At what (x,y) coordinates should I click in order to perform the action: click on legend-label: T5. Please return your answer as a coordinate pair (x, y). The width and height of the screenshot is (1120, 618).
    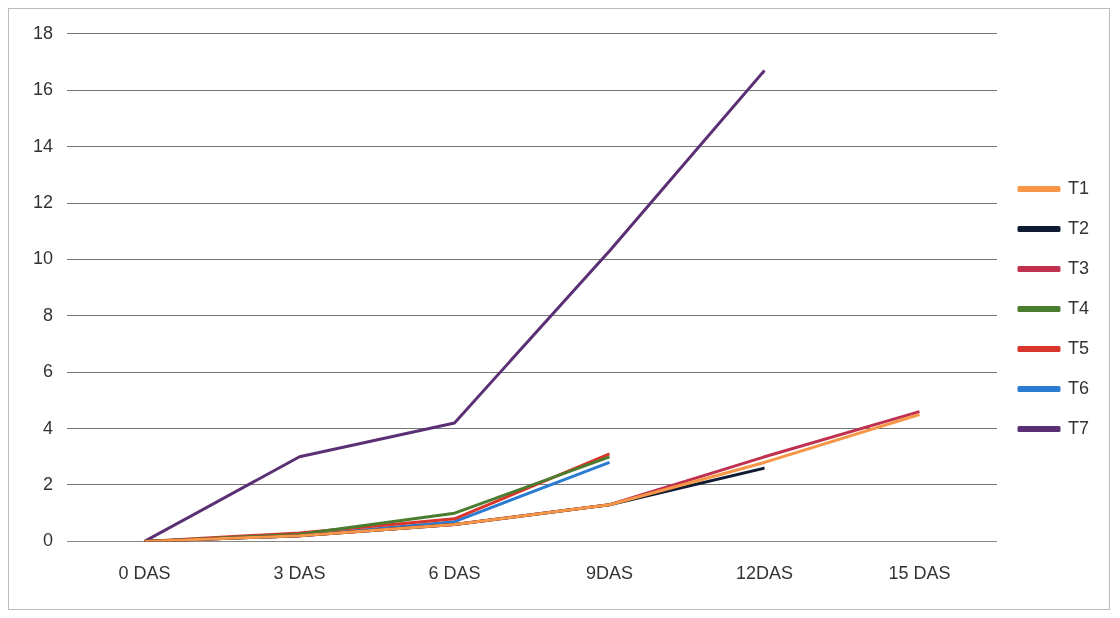
    Looking at the image, I should click on (1078, 347).